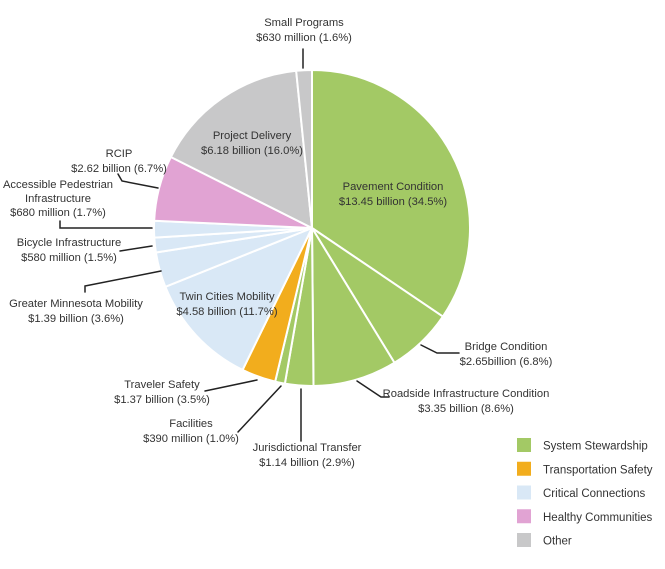 The image size is (665, 569). Describe the element at coordinates (373, 389) in the screenshot. I see `leader-line-roadside-infrastructure-condition` at that location.